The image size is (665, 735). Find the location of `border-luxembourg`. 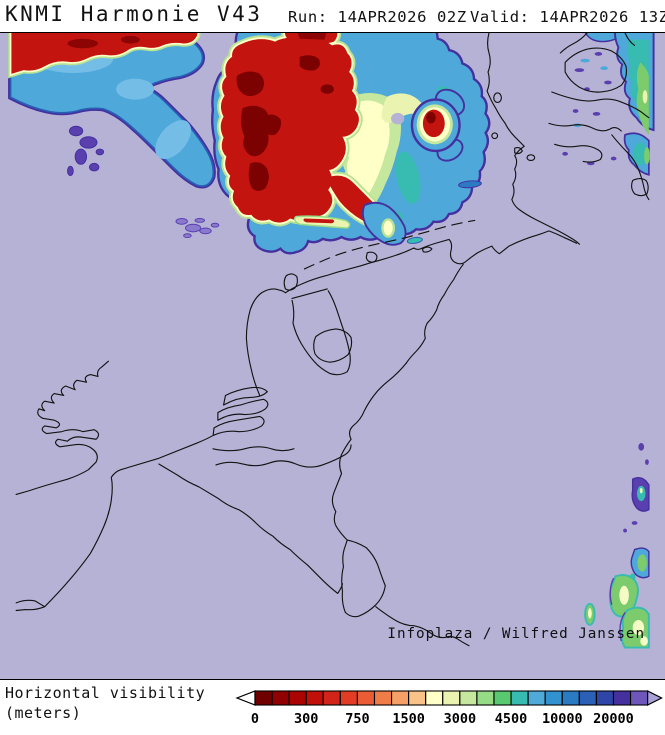

border-luxembourg is located at coordinates (363, 578).